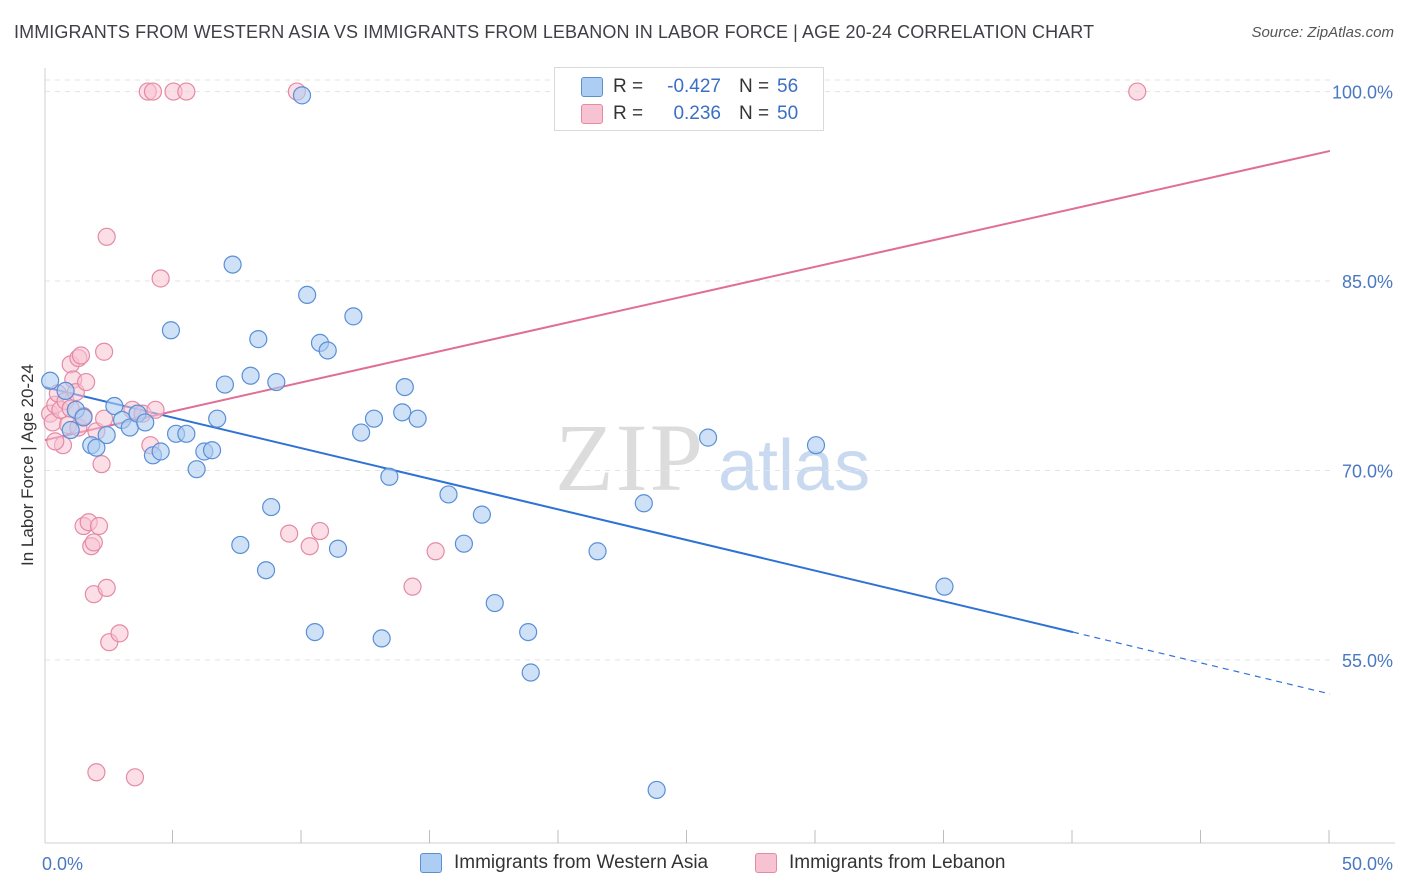 This screenshot has height=892, width=1406. Describe the element at coordinates (1367, 282) in the screenshot. I see `y-tick-label: 85.0%` at that location.